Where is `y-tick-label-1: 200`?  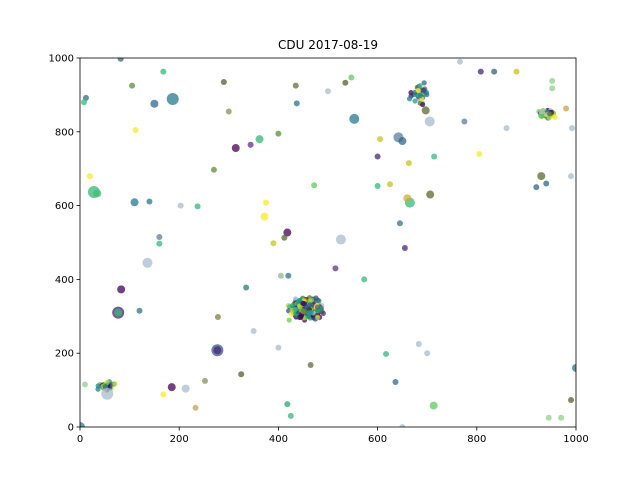 y-tick-label-1: 200 is located at coordinates (64, 354).